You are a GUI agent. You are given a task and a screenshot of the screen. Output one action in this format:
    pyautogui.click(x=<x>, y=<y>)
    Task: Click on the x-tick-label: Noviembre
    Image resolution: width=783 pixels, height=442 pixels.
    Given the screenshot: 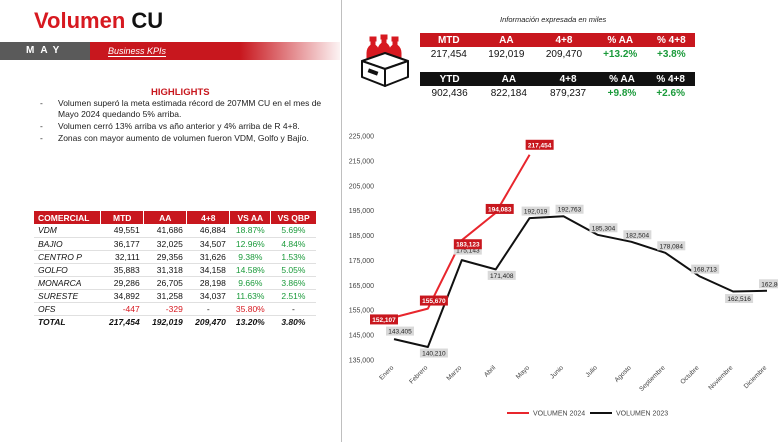 What is the action you would take?
    pyautogui.click(x=720, y=377)
    